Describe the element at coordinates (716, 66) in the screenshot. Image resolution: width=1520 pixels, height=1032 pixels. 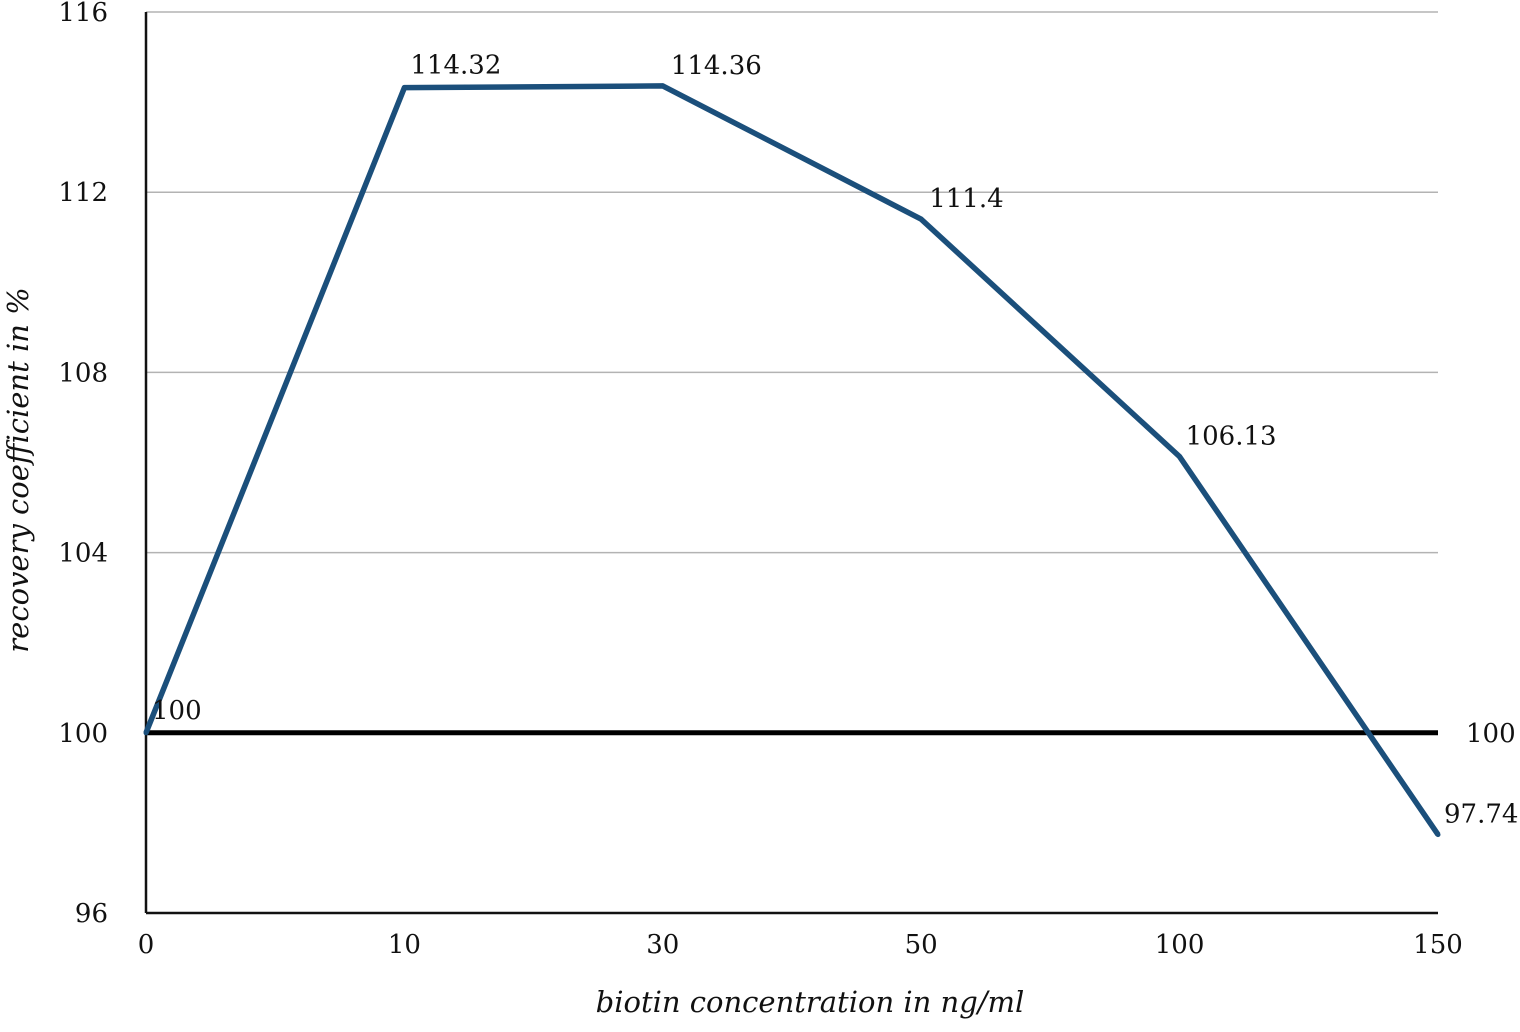
I see `data-label: 114.36` at that location.